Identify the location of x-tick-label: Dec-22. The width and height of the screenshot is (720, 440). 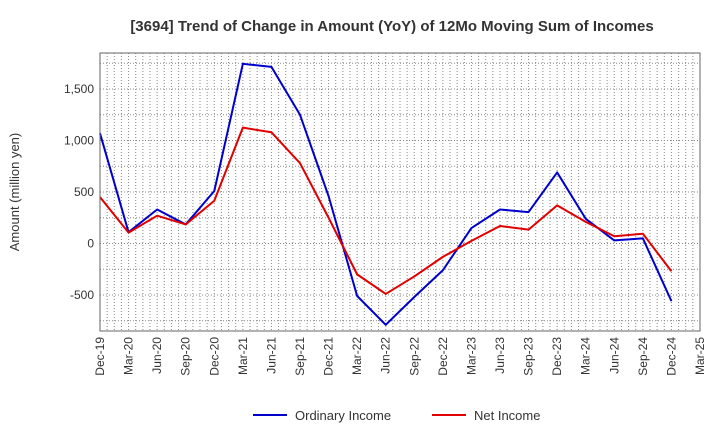
(443, 356).